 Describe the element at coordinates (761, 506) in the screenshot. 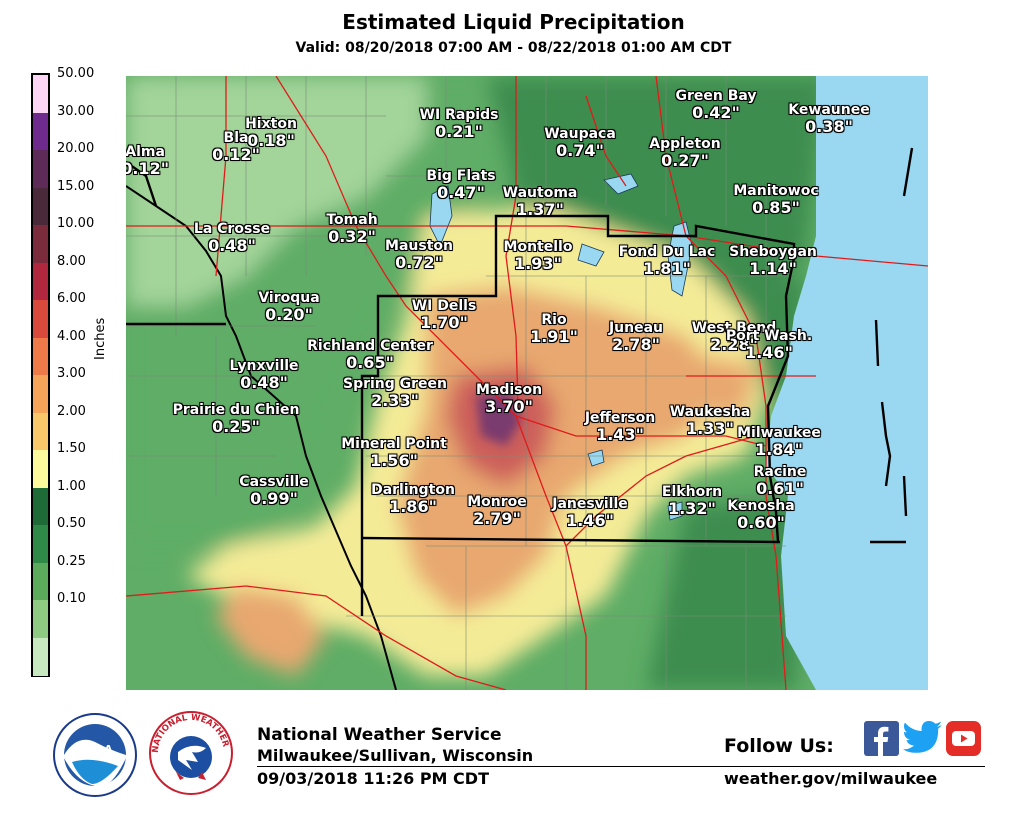

I see `city-name: Kenosha` at that location.